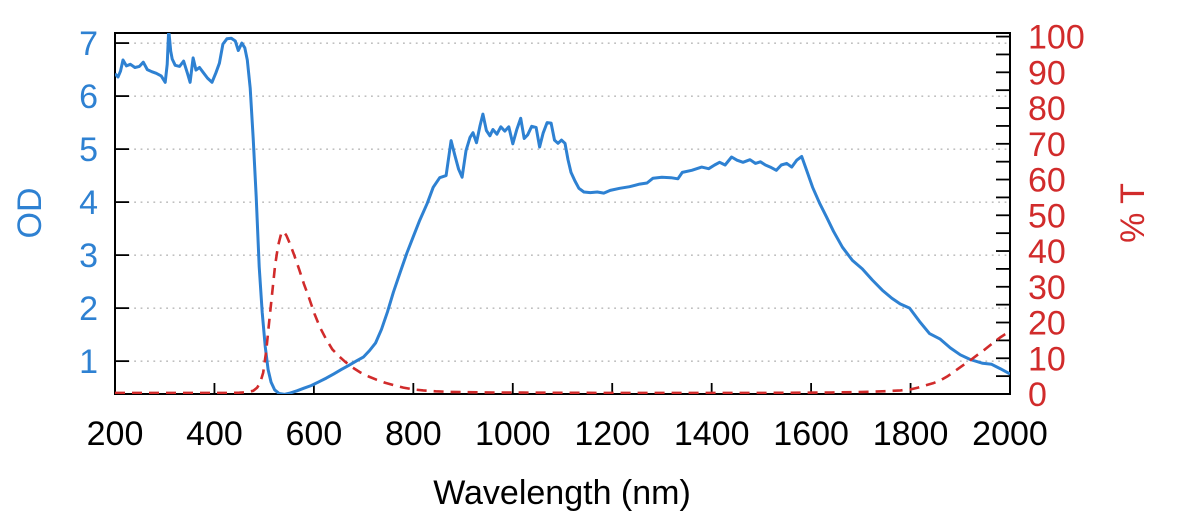 The height and width of the screenshot is (520, 1200). I want to click on od-tick-label: 4, so click(88, 203).